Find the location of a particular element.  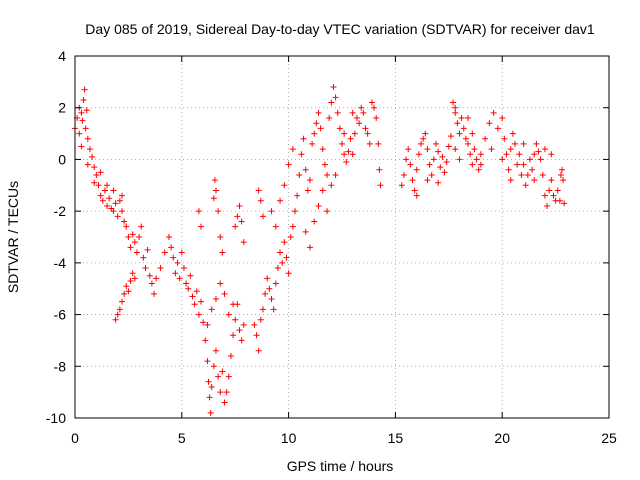

y-axis-label: SDTVAR / TECUs is located at coordinates (13, 237).